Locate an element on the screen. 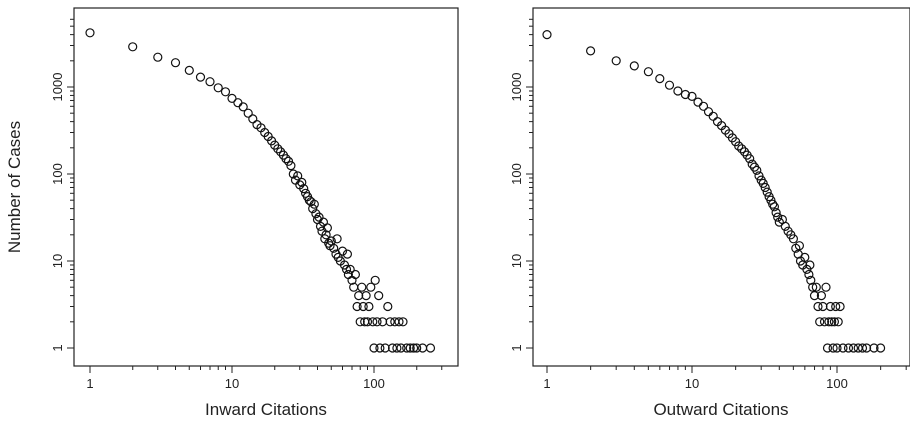  y-axis-label: Number of Cases is located at coordinates (14, 187).